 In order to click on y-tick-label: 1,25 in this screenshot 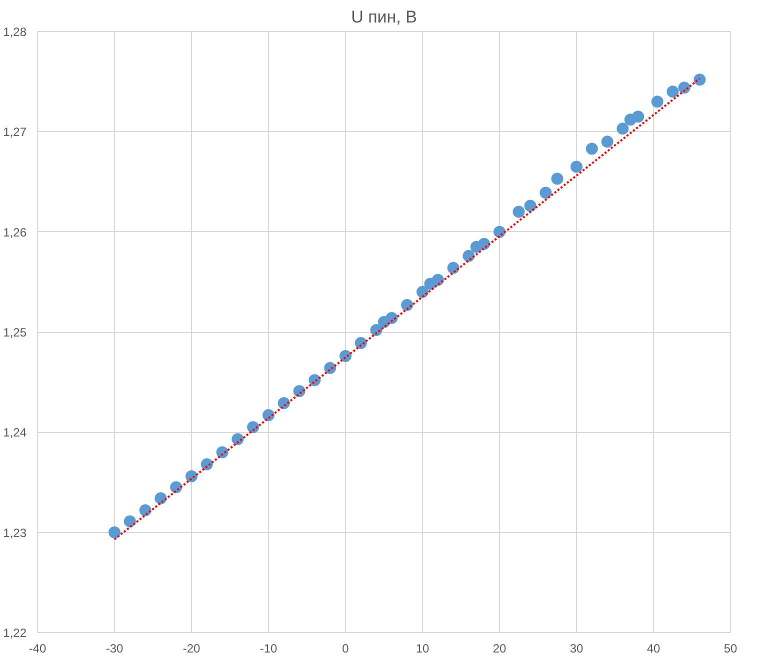, I will do `click(15, 333)`.